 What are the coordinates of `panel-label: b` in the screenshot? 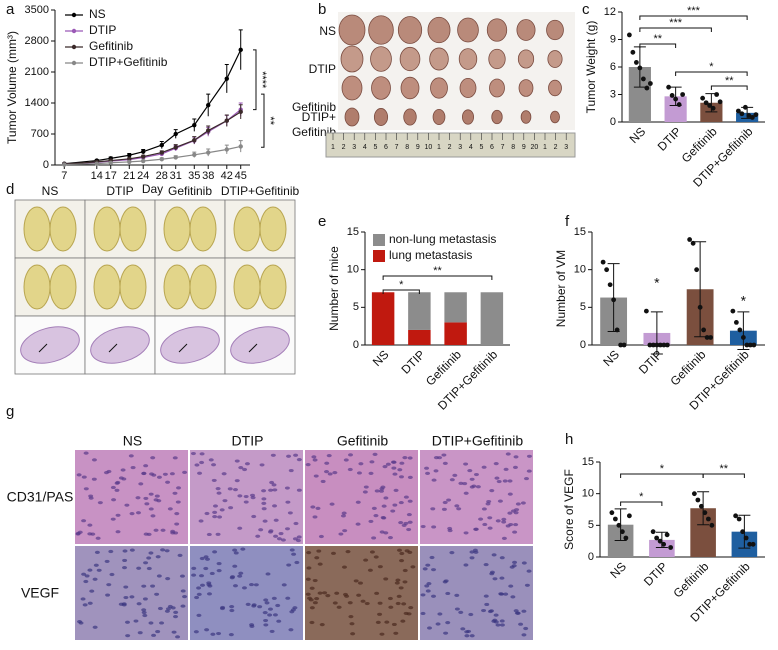 It's located at (322, 9).